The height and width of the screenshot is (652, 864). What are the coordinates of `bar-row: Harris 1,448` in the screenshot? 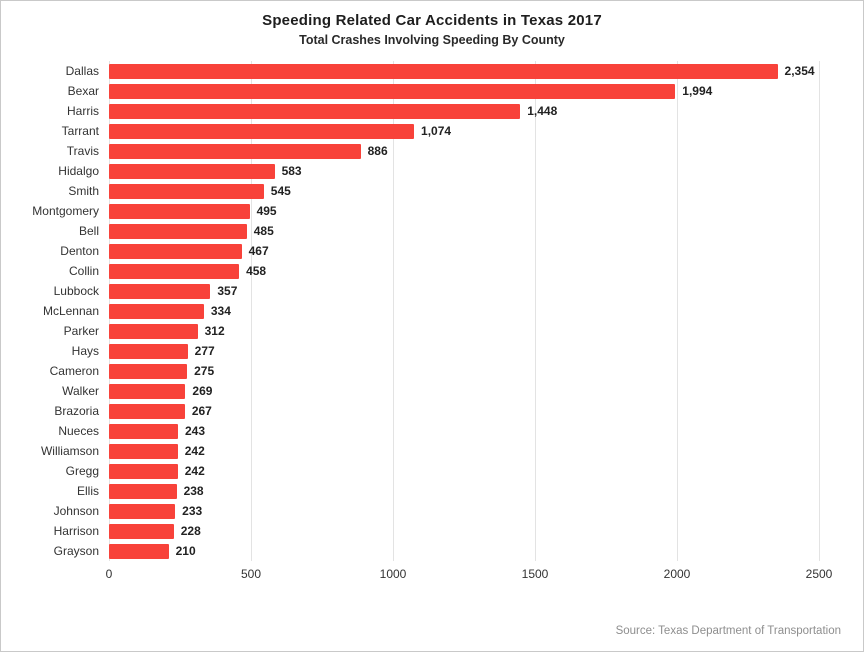 It's located at (414, 111).